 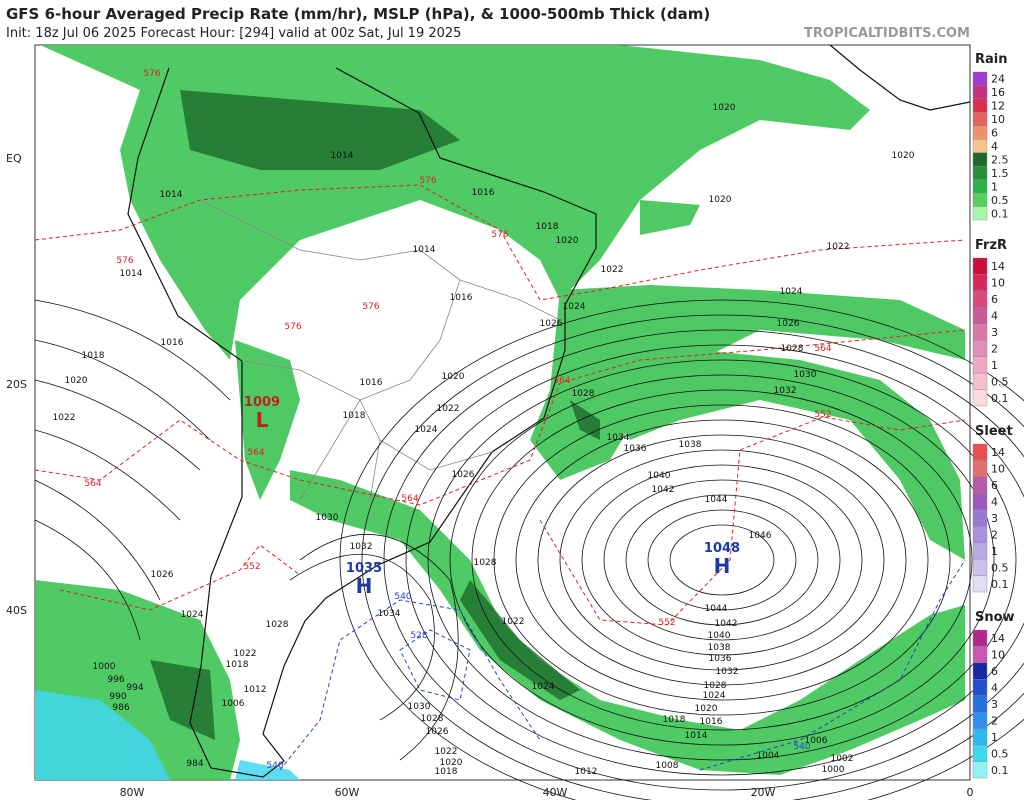 I want to click on legend-label: 6, so click(x=994, y=485).